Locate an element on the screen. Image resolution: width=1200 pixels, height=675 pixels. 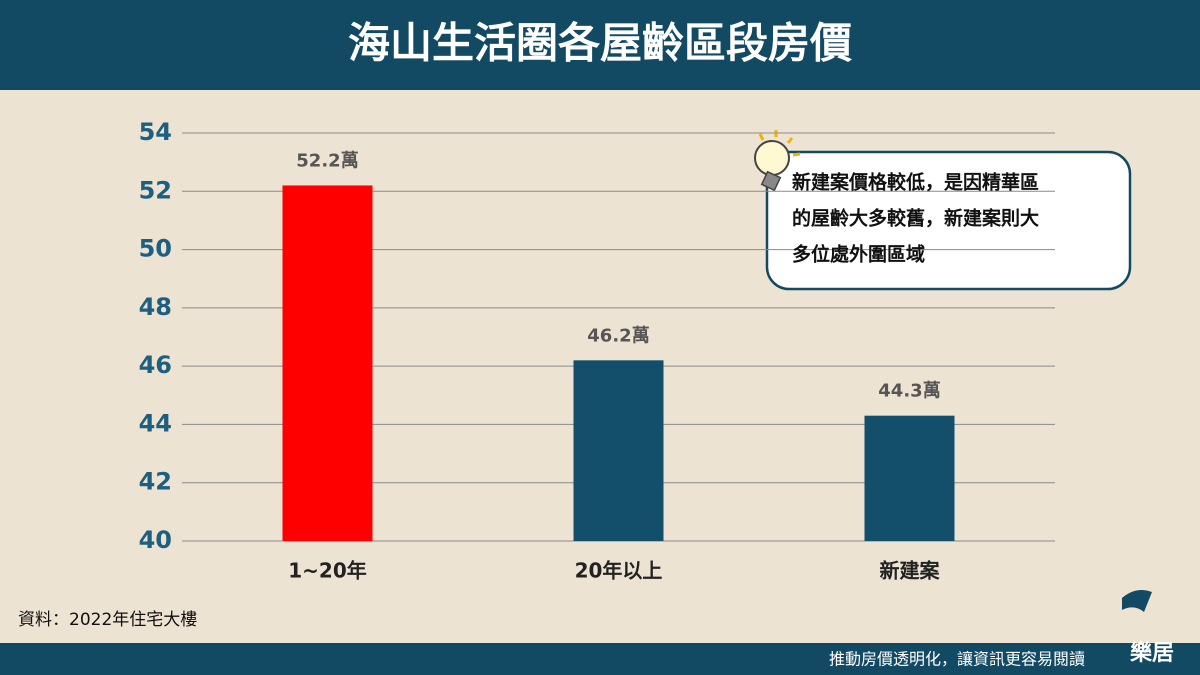
y-tick-label: 50 is located at coordinates (155, 249).